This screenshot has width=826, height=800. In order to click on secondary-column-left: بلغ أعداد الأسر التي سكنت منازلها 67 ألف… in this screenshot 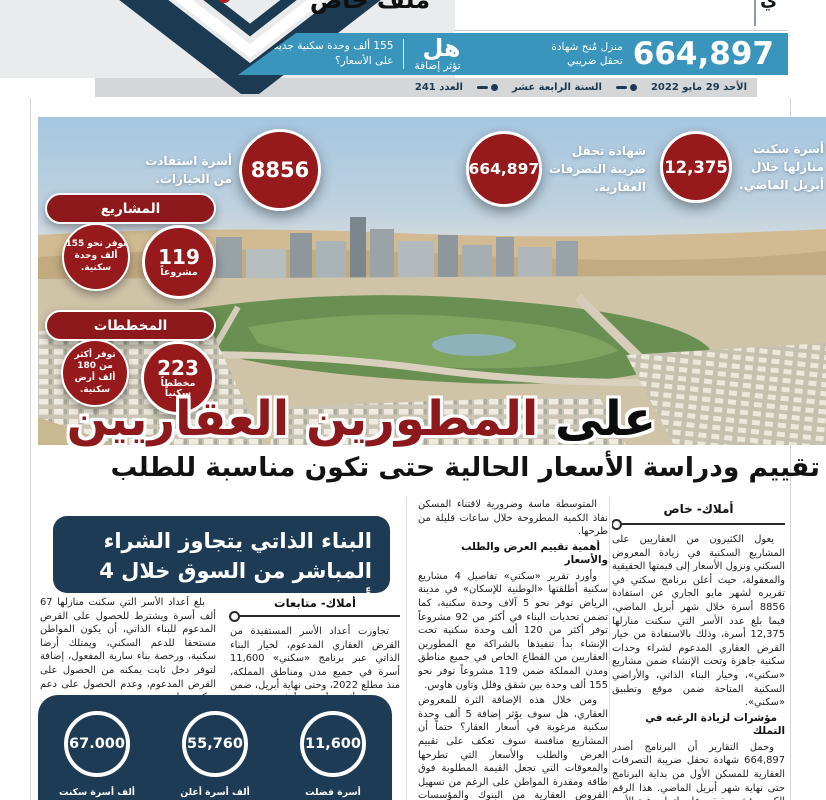, I will do `click(128, 645)`.